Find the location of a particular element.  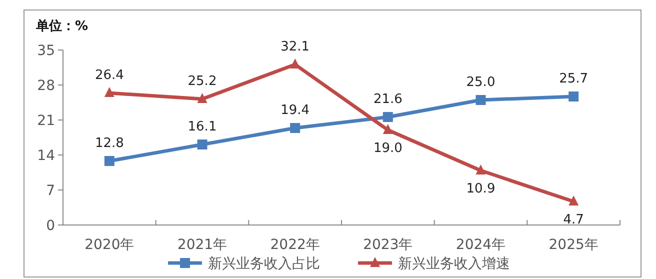

data-label: 4.7 is located at coordinates (573, 220).